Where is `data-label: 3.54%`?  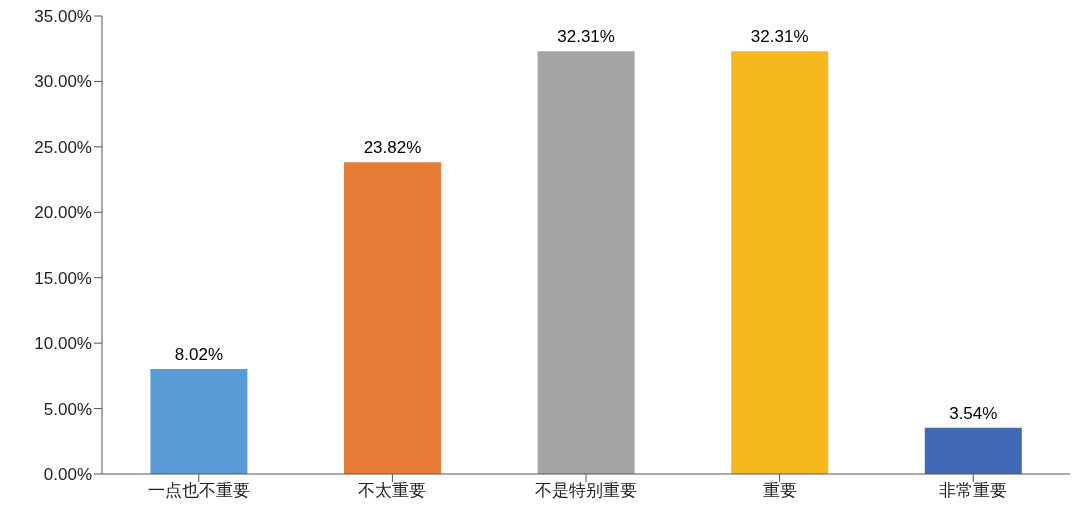 data-label: 3.54% is located at coordinates (973, 413).